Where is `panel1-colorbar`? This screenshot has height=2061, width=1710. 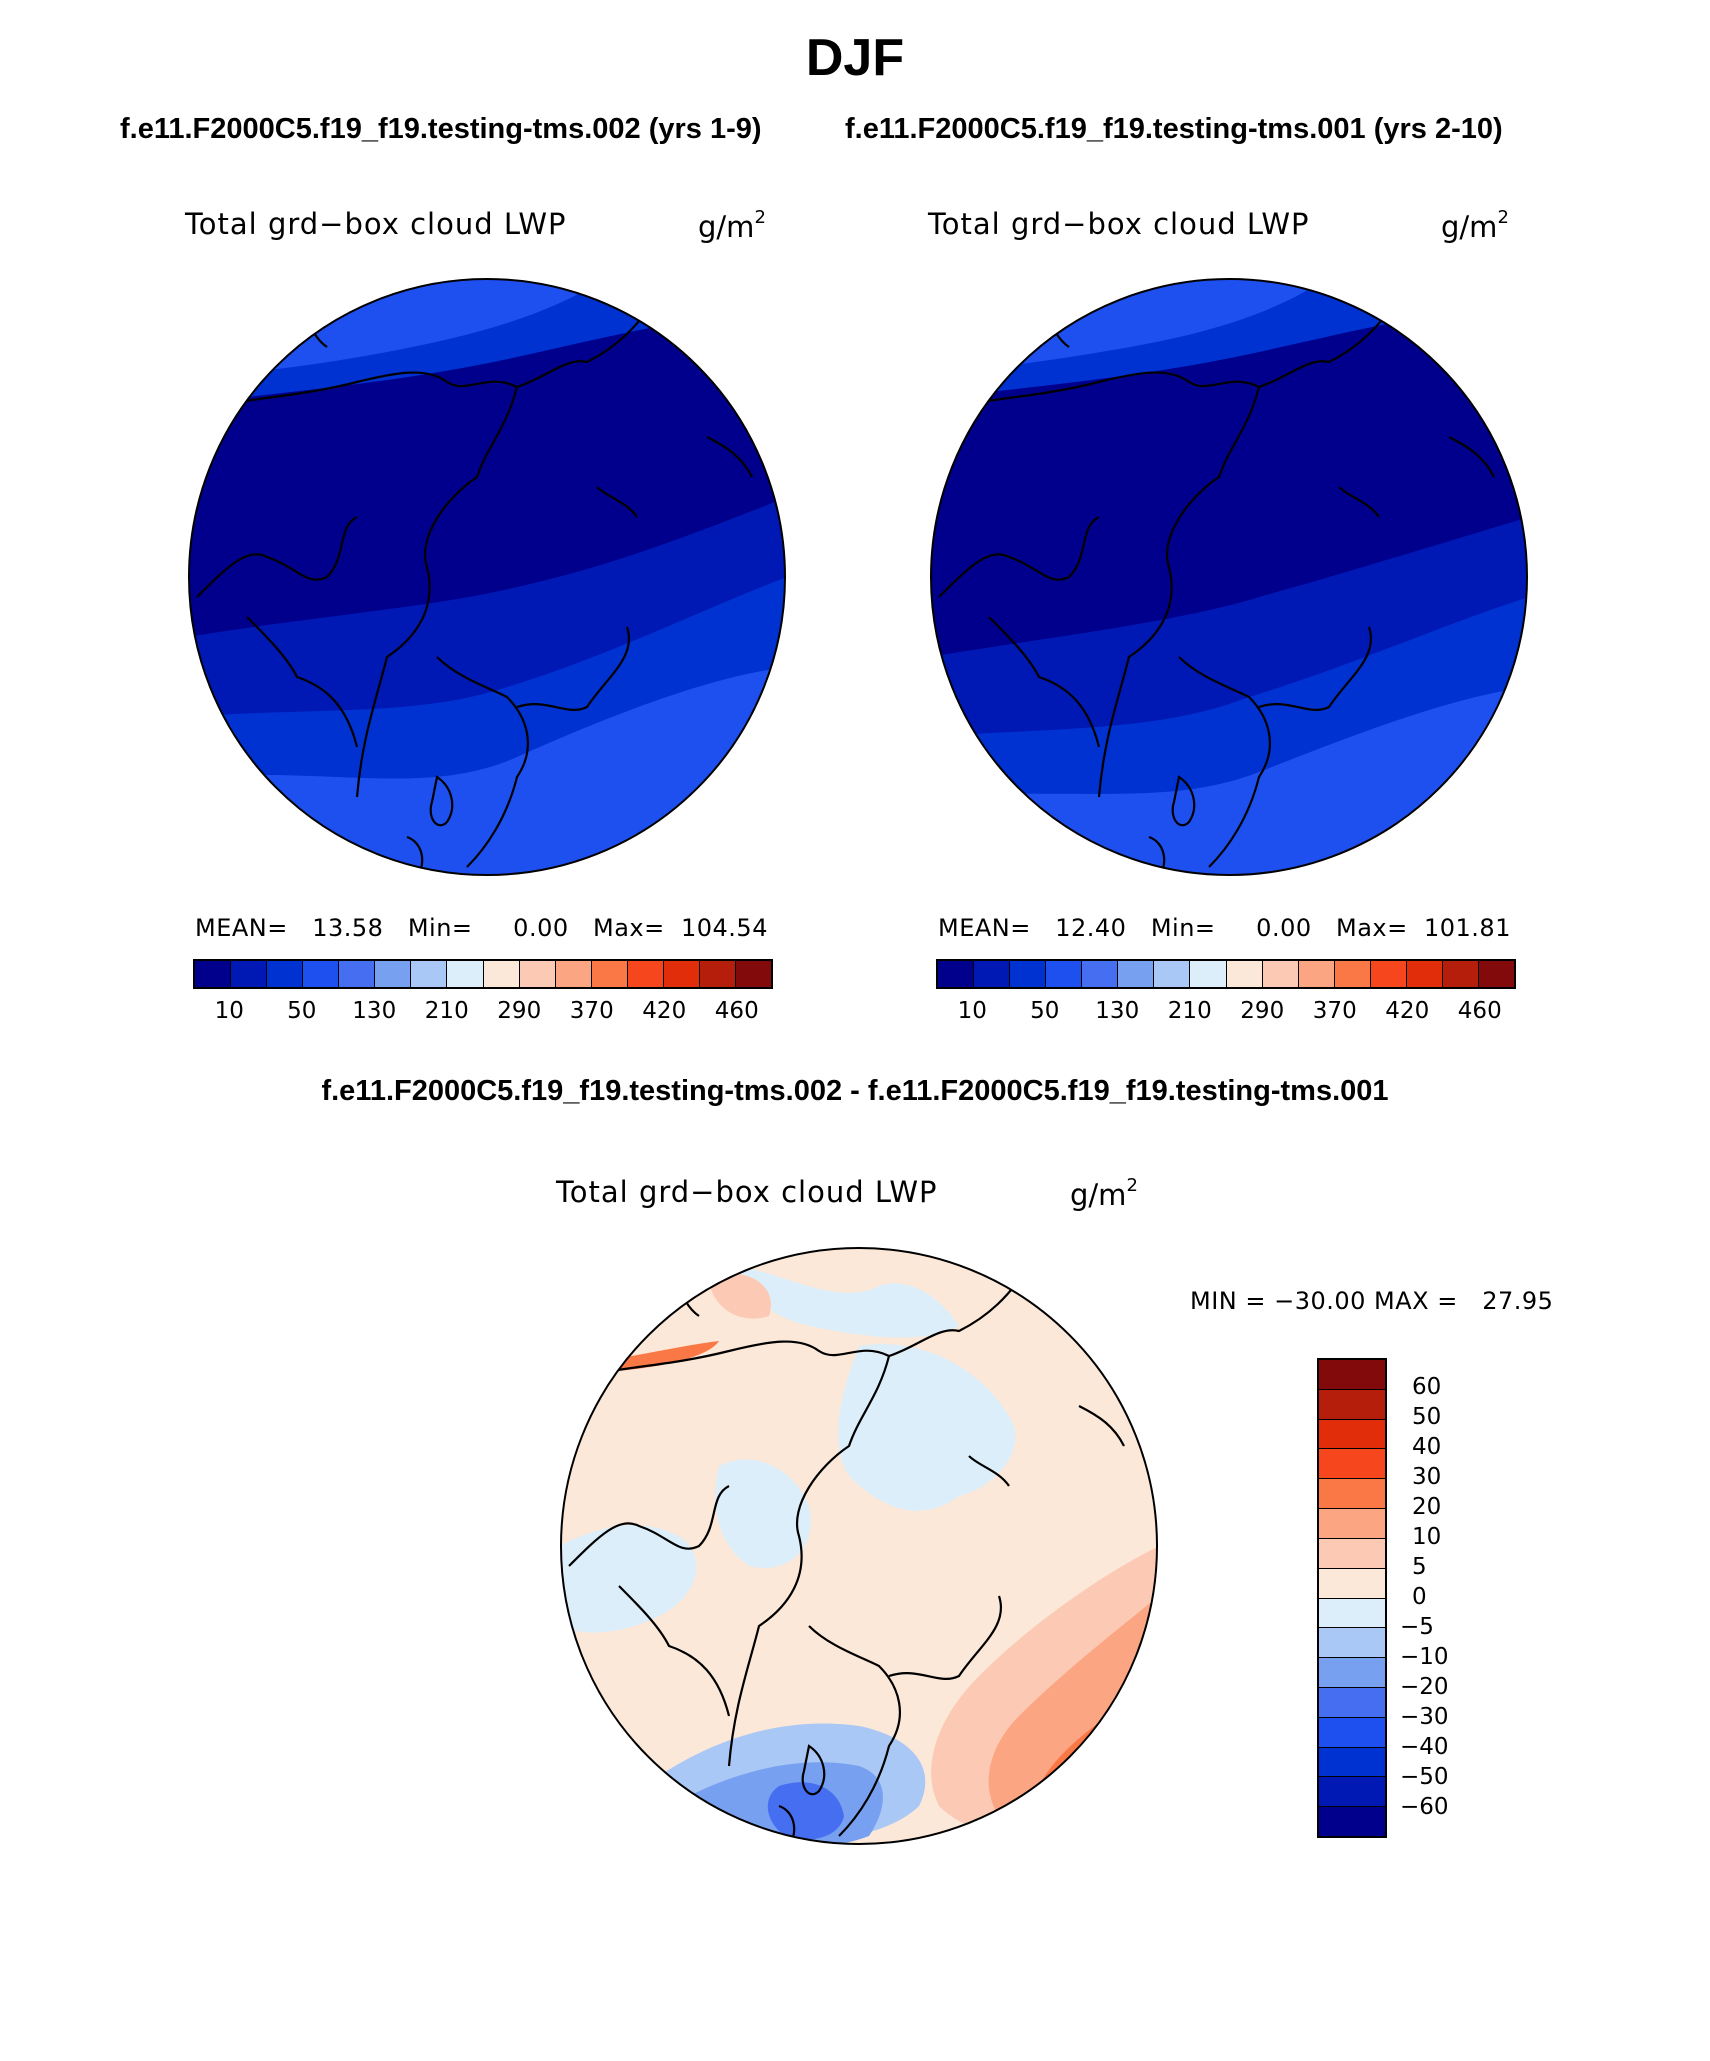
panel1-colorbar is located at coordinates (483, 974).